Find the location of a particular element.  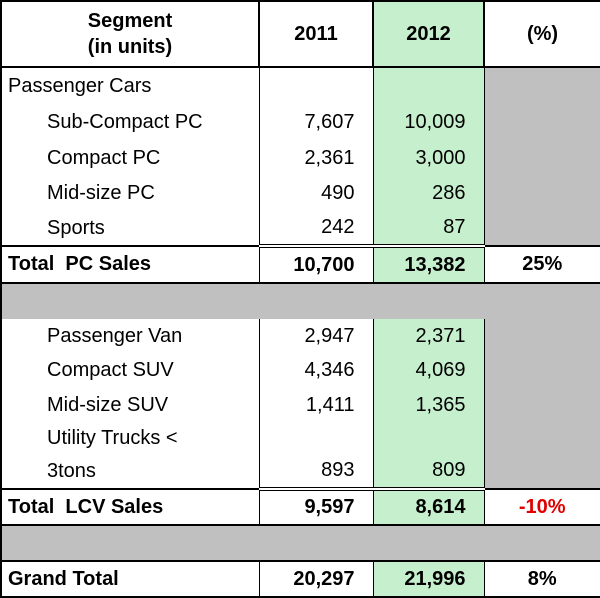

label-cell: Sub-Compact PC is located at coordinates (130, 122).